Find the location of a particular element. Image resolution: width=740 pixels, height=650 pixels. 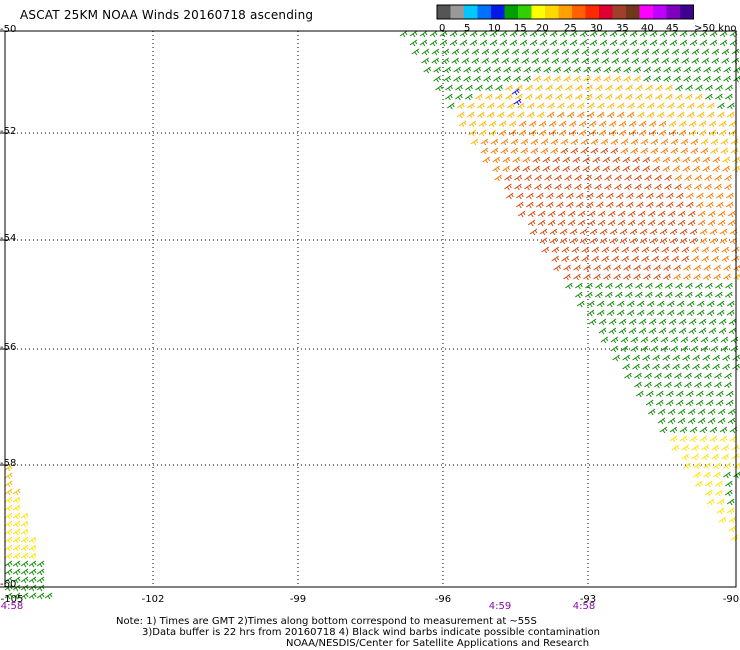

colorbar-segment is located at coordinates (444, 12).